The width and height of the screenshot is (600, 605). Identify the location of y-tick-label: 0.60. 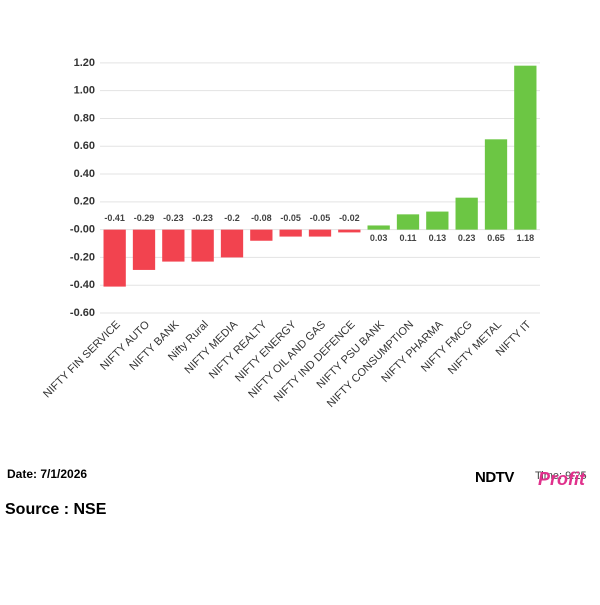
(84, 146).